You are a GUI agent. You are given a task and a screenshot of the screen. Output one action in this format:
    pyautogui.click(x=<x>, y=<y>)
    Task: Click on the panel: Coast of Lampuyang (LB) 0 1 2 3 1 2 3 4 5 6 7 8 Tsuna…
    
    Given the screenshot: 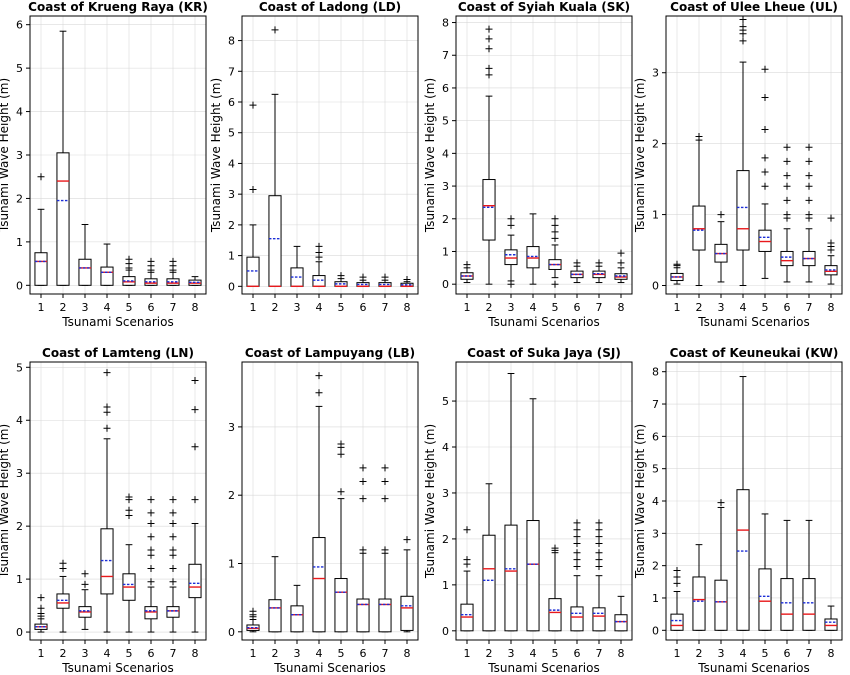 What is the action you would take?
    pyautogui.click(x=323, y=510)
    